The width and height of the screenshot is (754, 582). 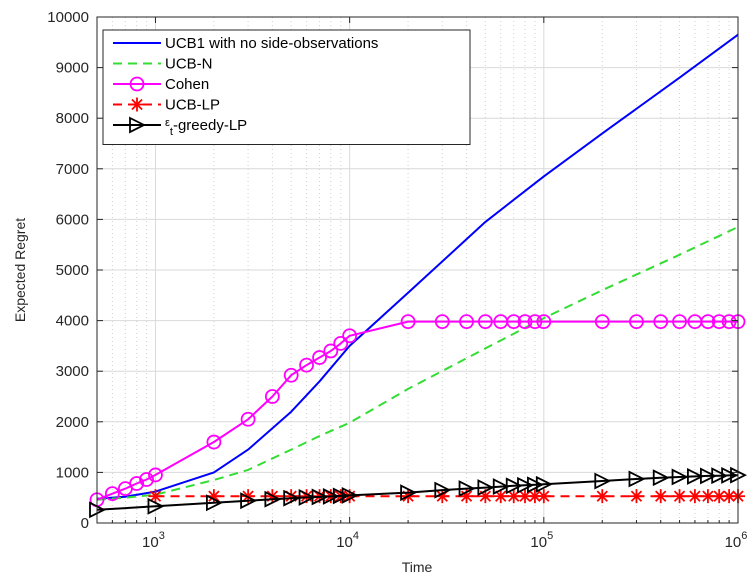 I want to click on y-tick-label: 5000, so click(x=72, y=270).